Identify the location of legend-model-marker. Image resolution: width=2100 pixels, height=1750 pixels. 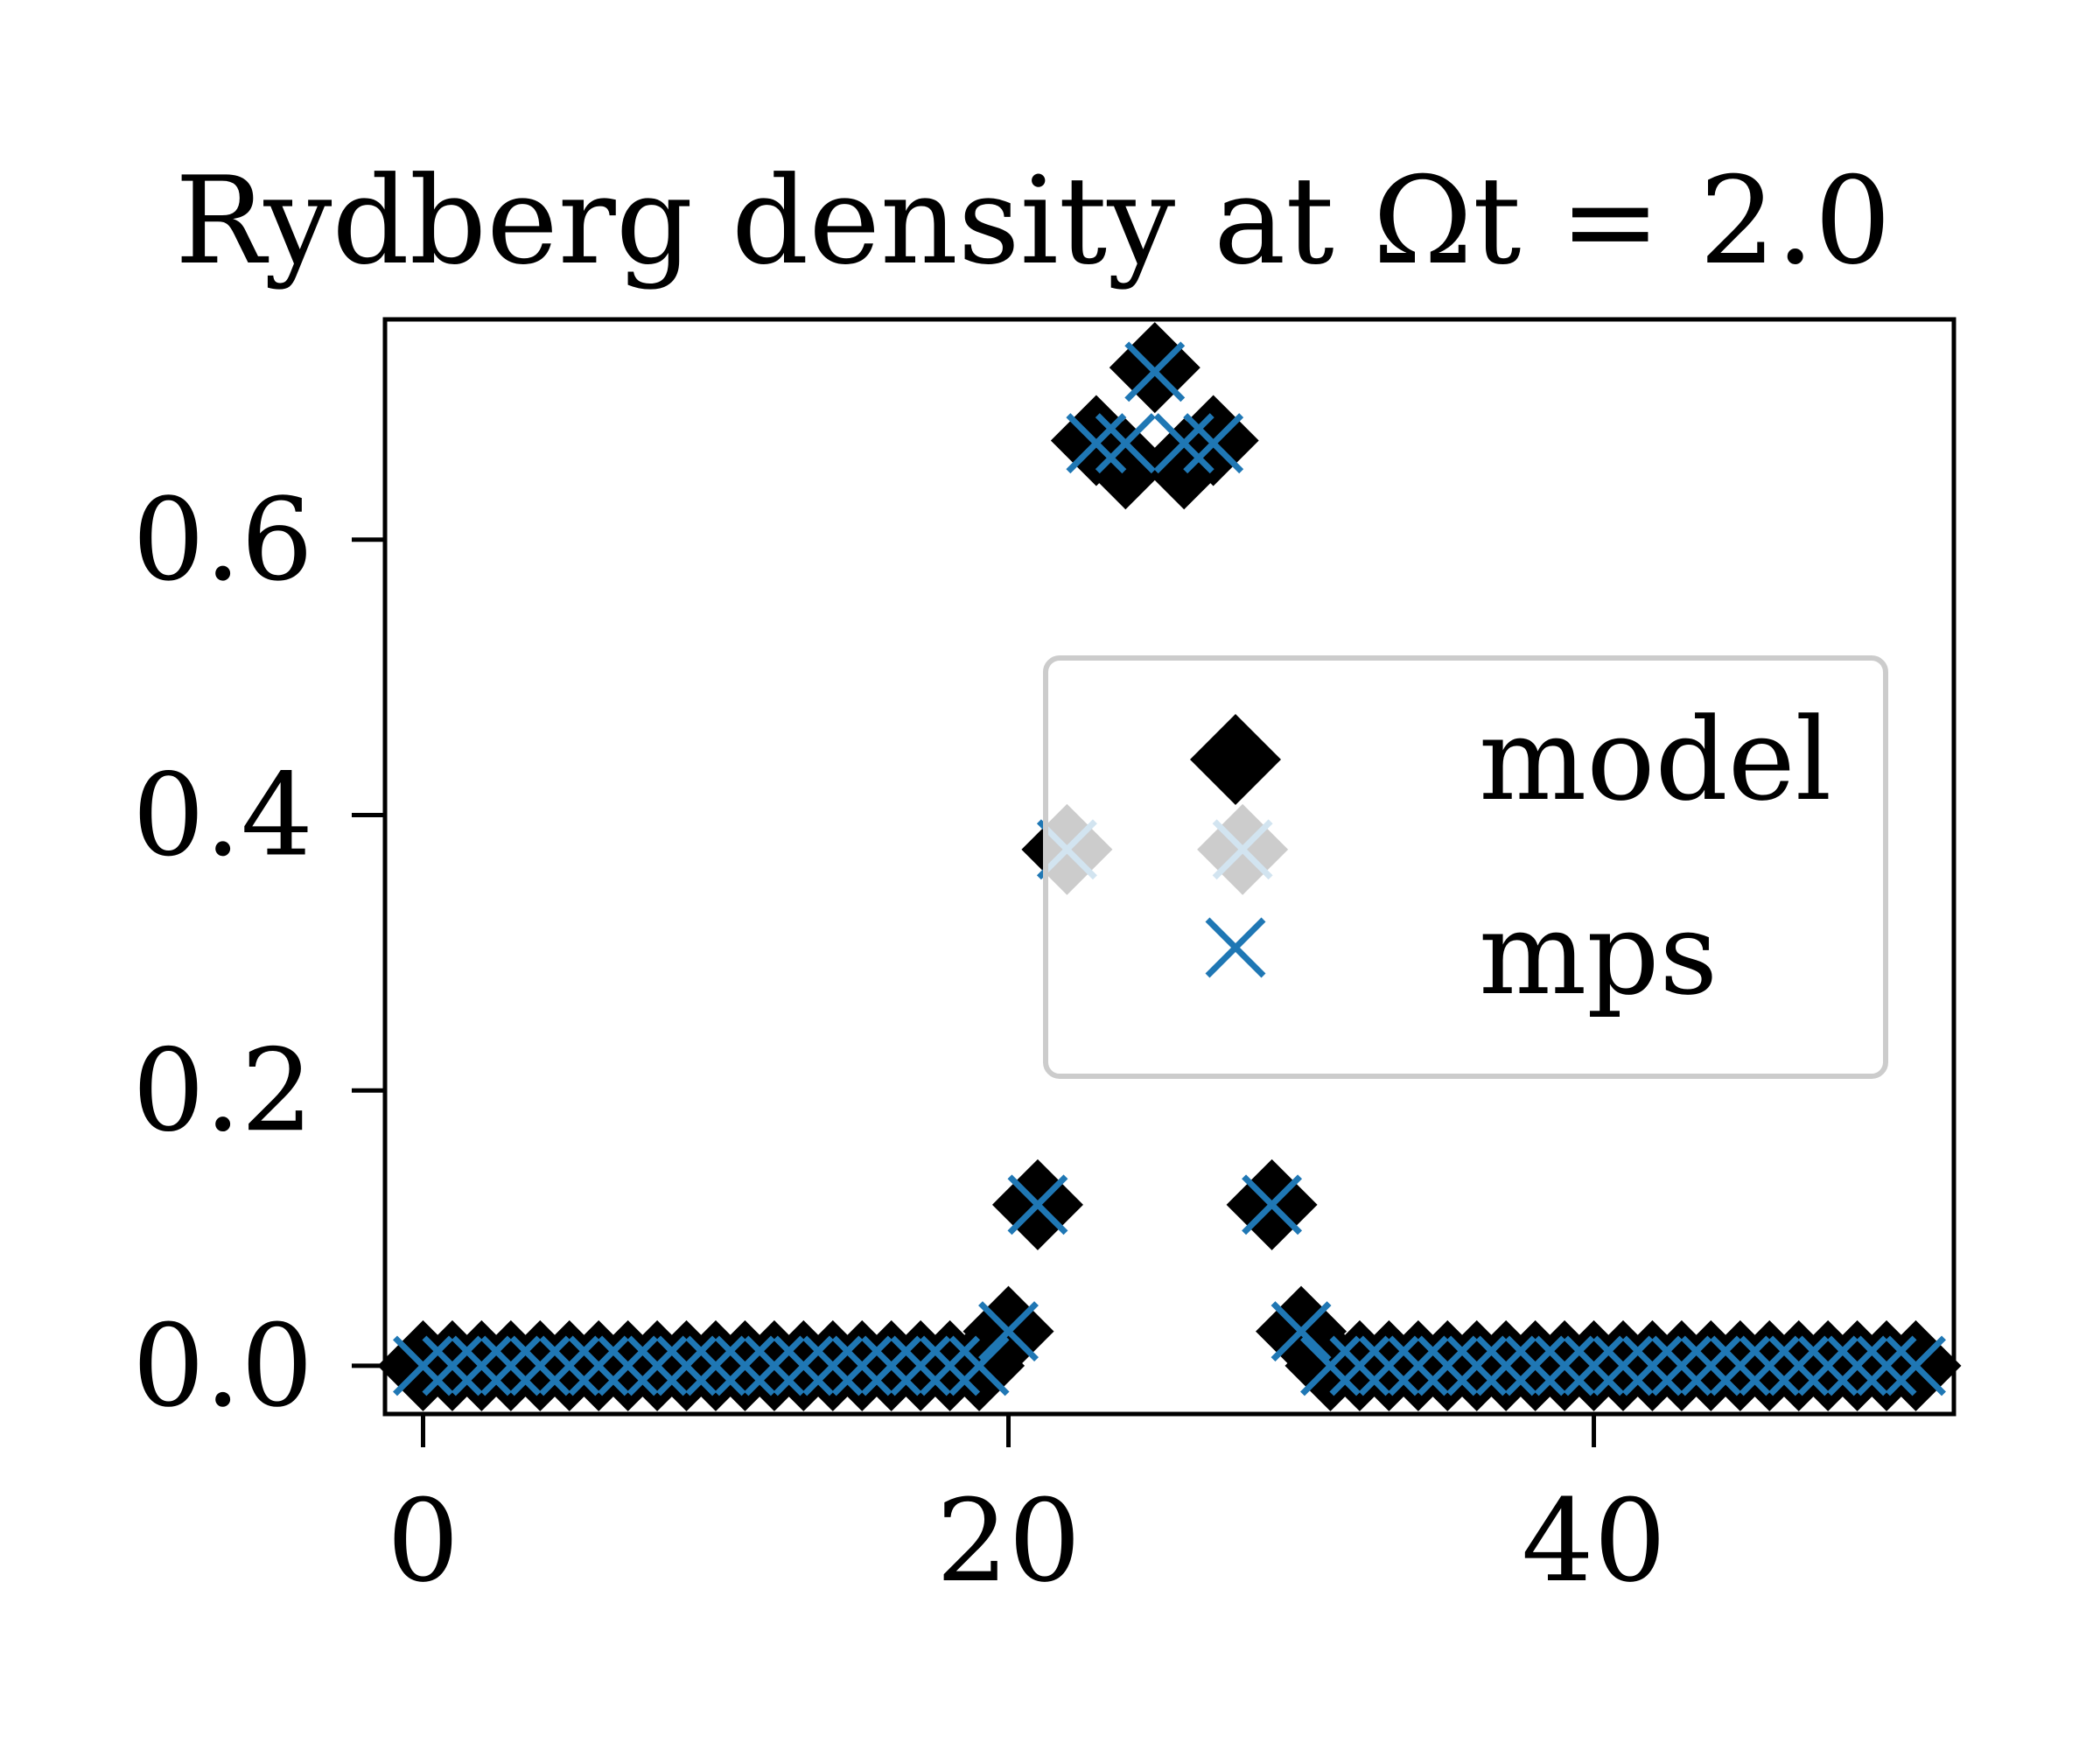
(1235, 759).